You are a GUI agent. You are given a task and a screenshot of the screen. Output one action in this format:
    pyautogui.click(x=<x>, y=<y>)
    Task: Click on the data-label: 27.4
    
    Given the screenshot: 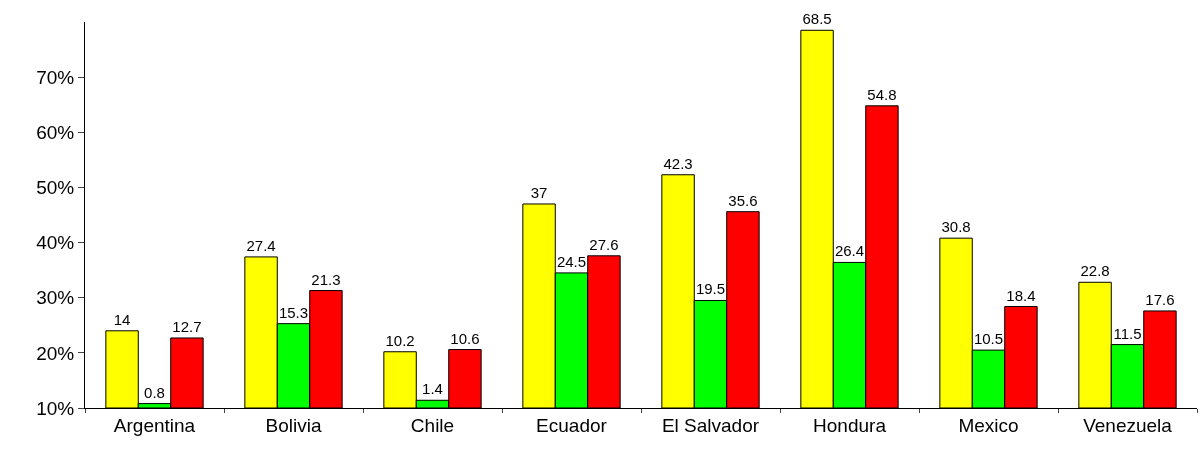 What is the action you would take?
    pyautogui.click(x=261, y=245)
    